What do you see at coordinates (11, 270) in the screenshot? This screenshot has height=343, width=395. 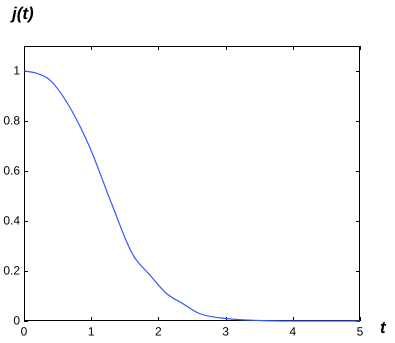 I see `y-tick-label: 0.2` at bounding box center [11, 270].